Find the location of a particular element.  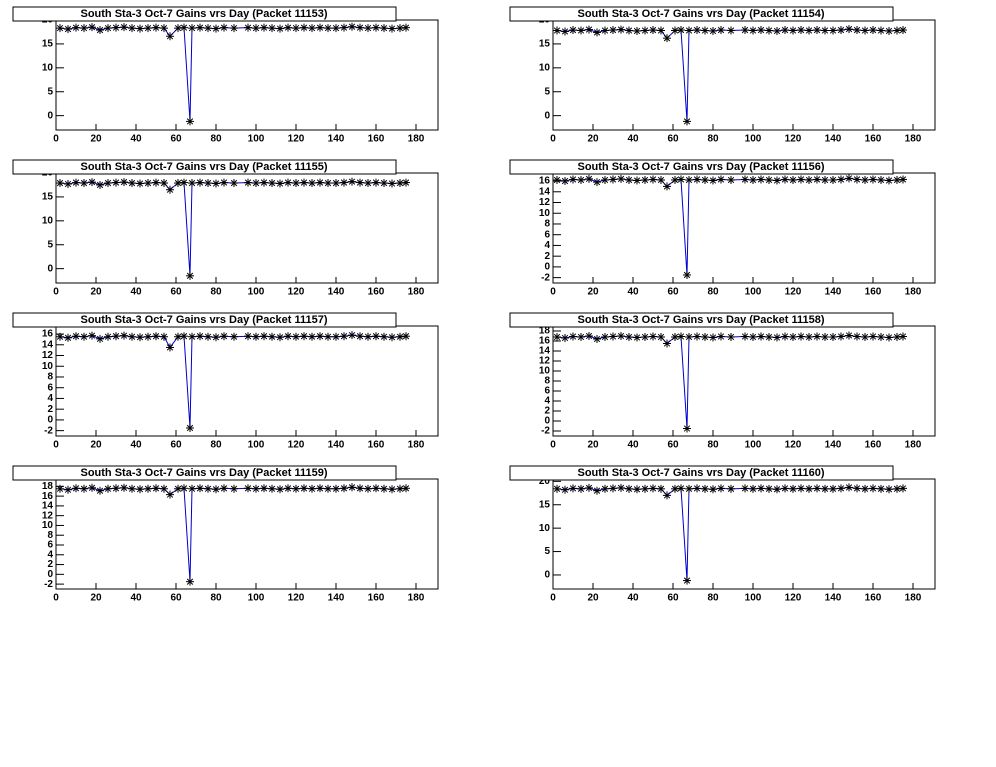

x-tick-label: 160 is located at coordinates (873, 292).